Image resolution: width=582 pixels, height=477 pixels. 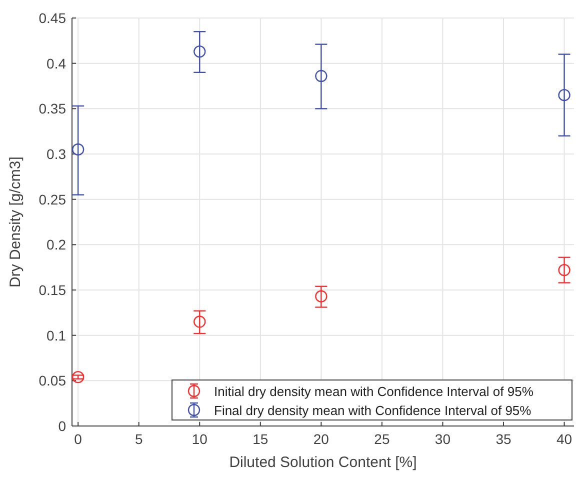 What do you see at coordinates (56, 63) in the screenshot?
I see `y-tick-label: 0.4` at bounding box center [56, 63].